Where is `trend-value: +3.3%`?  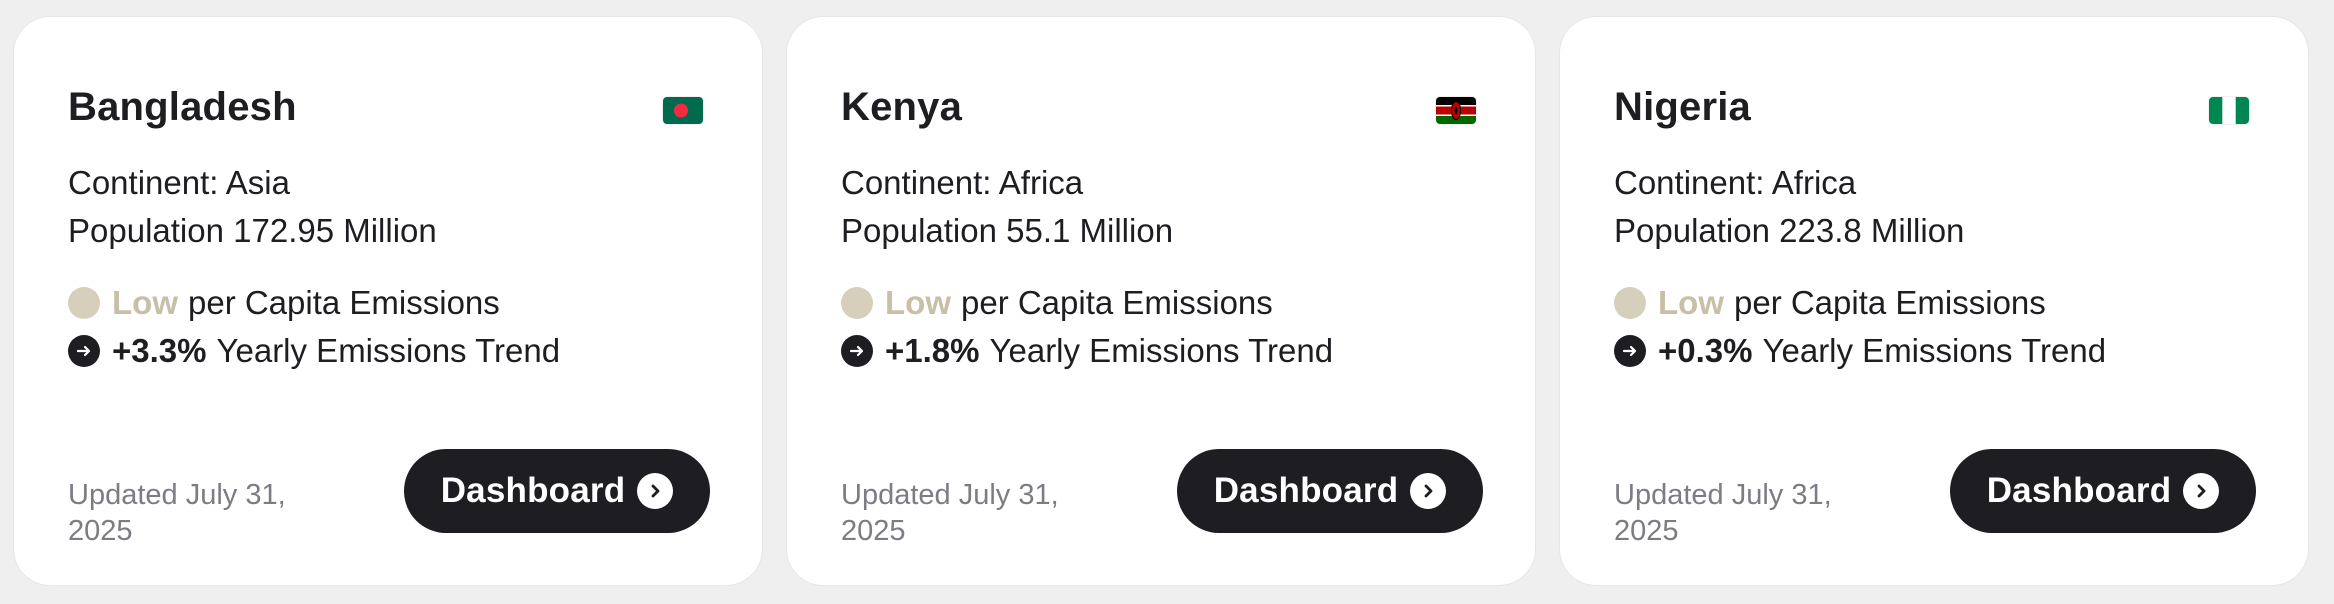
trend-value: +3.3% is located at coordinates (159, 350).